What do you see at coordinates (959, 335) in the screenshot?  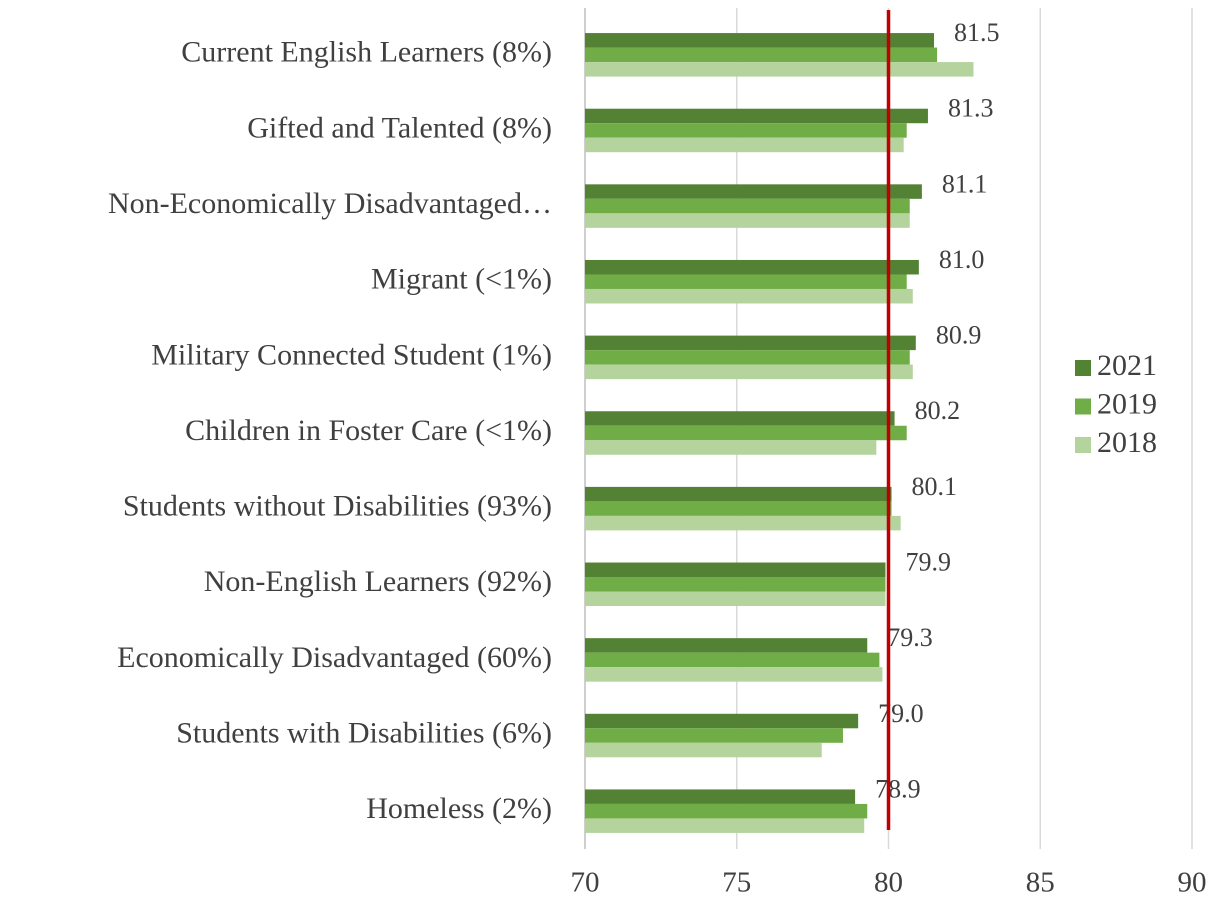 I see `data-label: 80.9` at bounding box center [959, 335].